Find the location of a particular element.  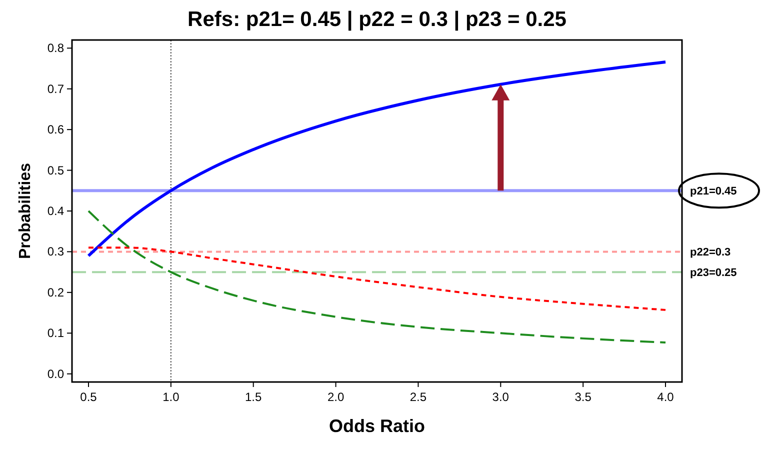

y-tick-label: 0.8 is located at coordinates (55, 48).